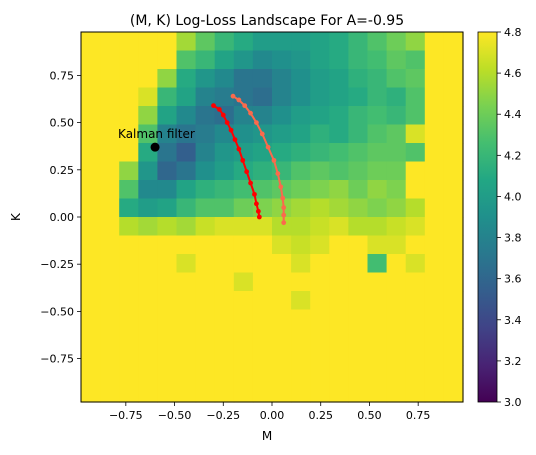 The image size is (536, 455). What do you see at coordinates (487, 217) in the screenshot?
I see `colorbar-frame` at bounding box center [487, 217].